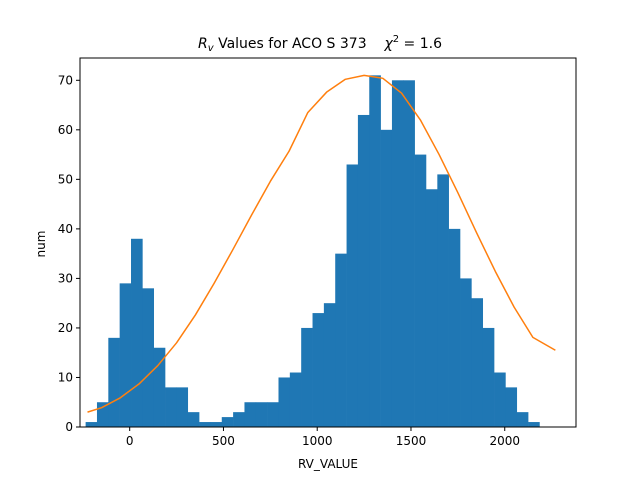 The height and width of the screenshot is (480, 640). I want to click on x-tick-label: 1000, so click(317, 441).